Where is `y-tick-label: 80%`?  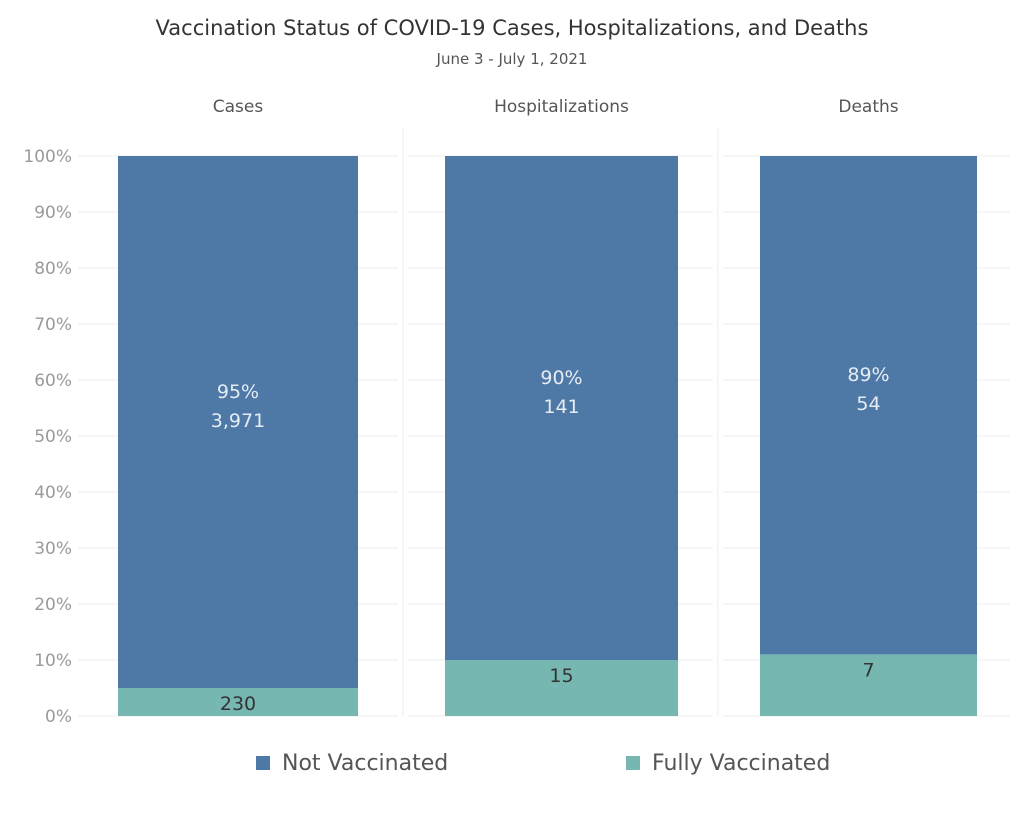 y-tick-label: 80% is located at coordinates (53, 269).